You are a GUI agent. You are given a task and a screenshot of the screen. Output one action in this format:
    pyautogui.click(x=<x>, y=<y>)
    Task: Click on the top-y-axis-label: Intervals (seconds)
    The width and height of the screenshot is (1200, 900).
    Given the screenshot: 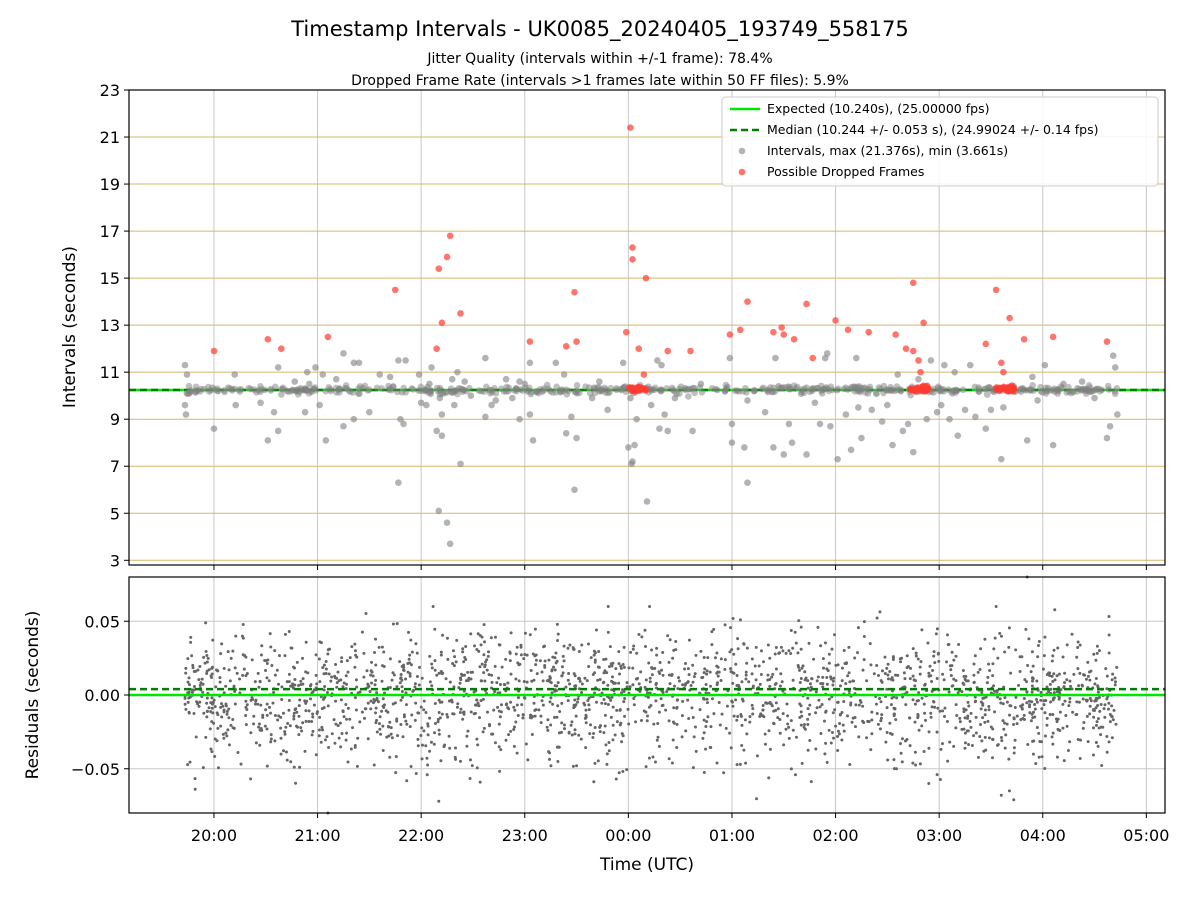 What is the action you would take?
    pyautogui.click(x=70, y=327)
    